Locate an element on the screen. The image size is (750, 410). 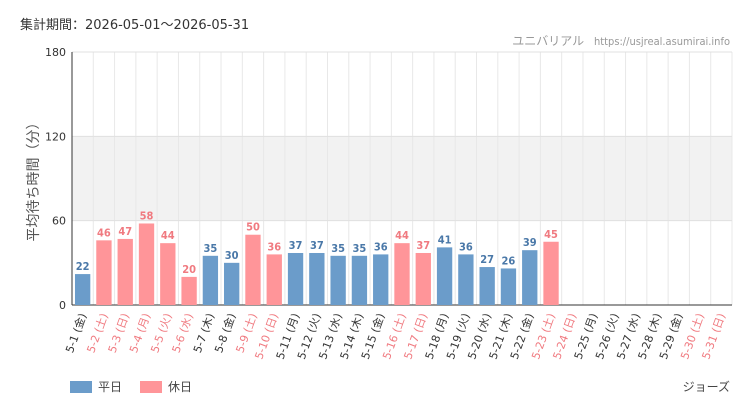
legend-weekday-label: 平日 is located at coordinates (110, 387).